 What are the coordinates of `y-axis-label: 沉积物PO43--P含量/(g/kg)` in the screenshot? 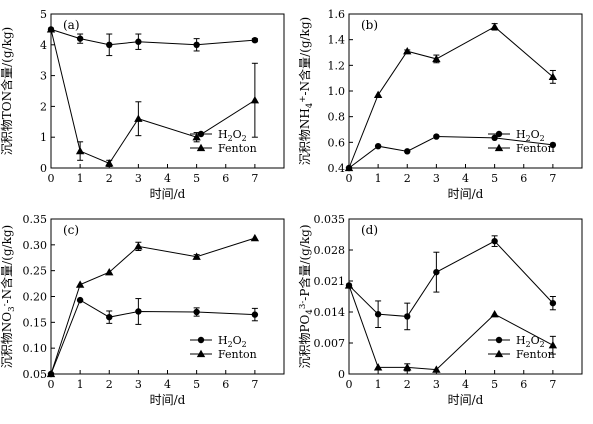 It's located at (306, 296).